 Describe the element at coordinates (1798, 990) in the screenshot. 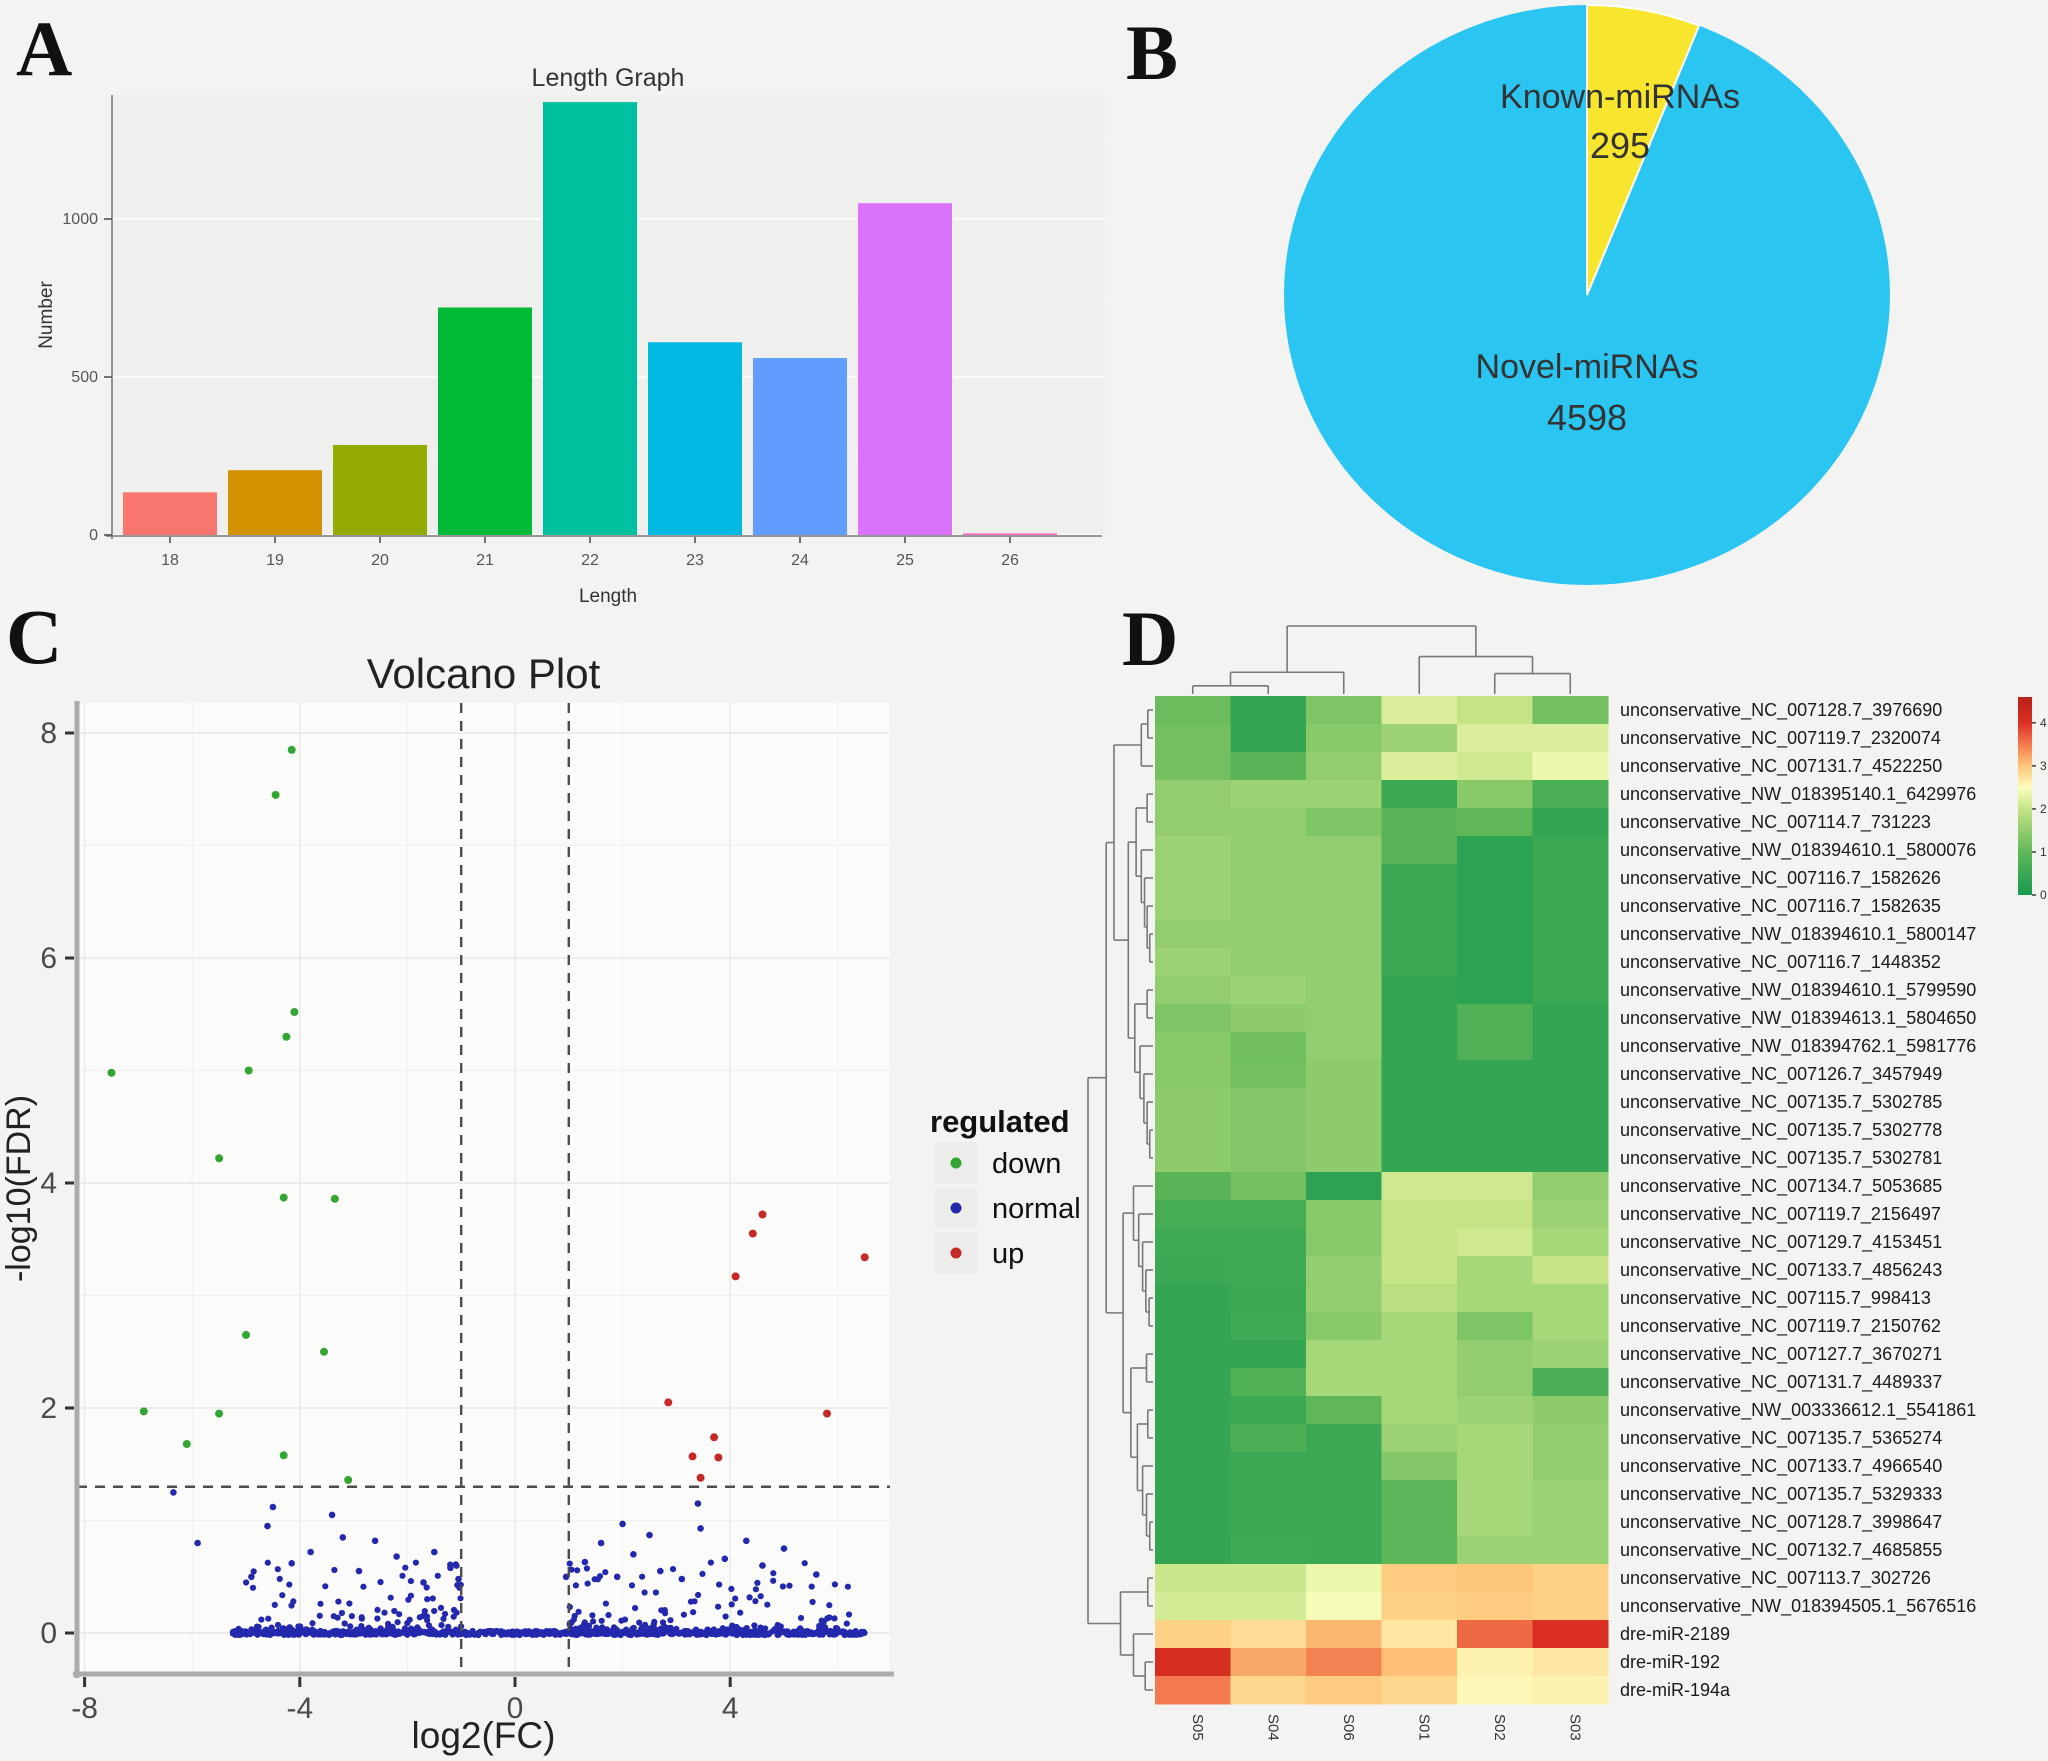

I see `heatmap-row-label: unconservative_NW_018394610.1_5799590` at that location.